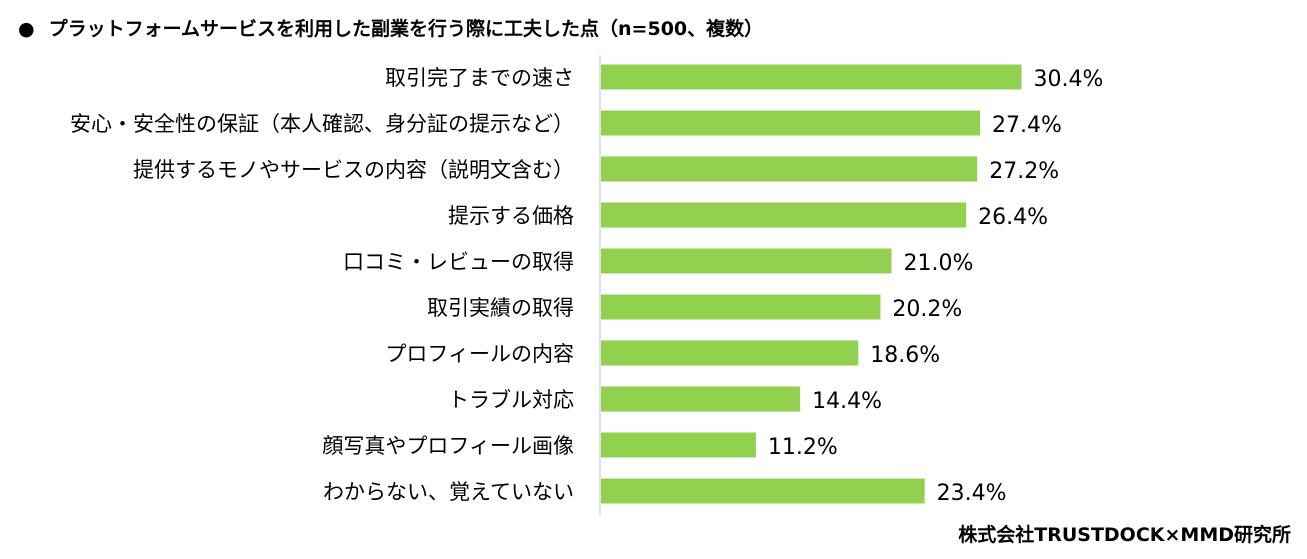  What do you see at coordinates (448, 492) in the screenshot?
I see `category-label: わからない、覚えていない` at bounding box center [448, 492].